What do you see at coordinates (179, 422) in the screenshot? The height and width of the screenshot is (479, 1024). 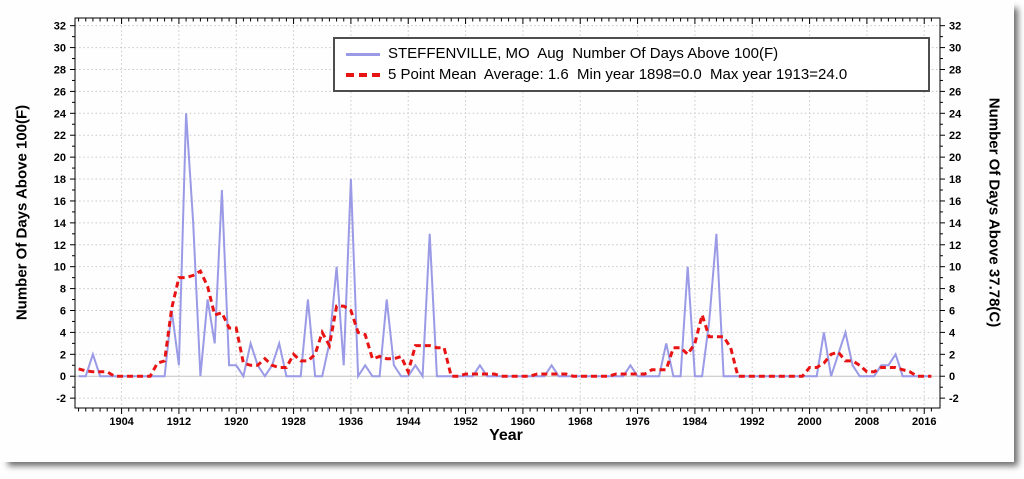 I see `svg-text: 1912` at bounding box center [179, 422].